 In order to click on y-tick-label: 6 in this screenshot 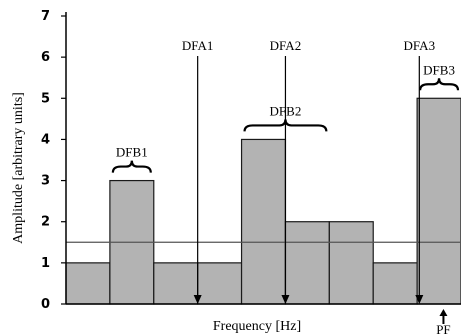, I will do `click(45, 57)`.